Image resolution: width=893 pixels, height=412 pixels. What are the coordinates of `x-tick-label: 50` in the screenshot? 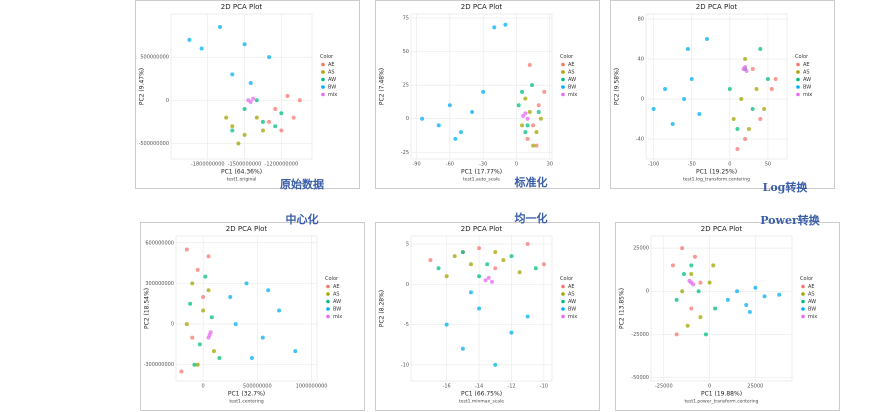 It's located at (768, 165).